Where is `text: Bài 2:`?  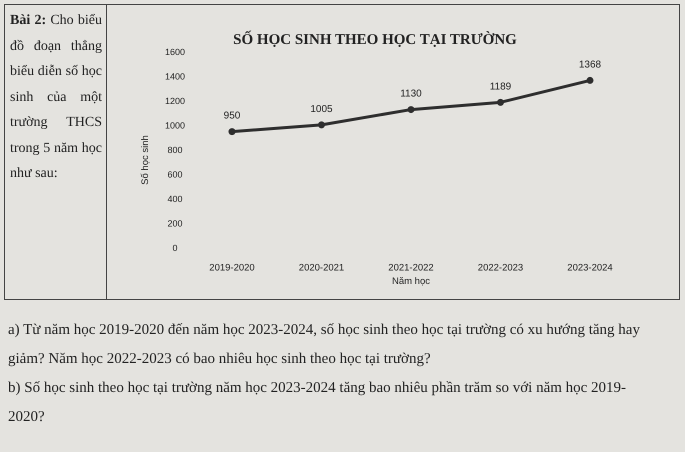
text: Bài 2: is located at coordinates (28, 20).